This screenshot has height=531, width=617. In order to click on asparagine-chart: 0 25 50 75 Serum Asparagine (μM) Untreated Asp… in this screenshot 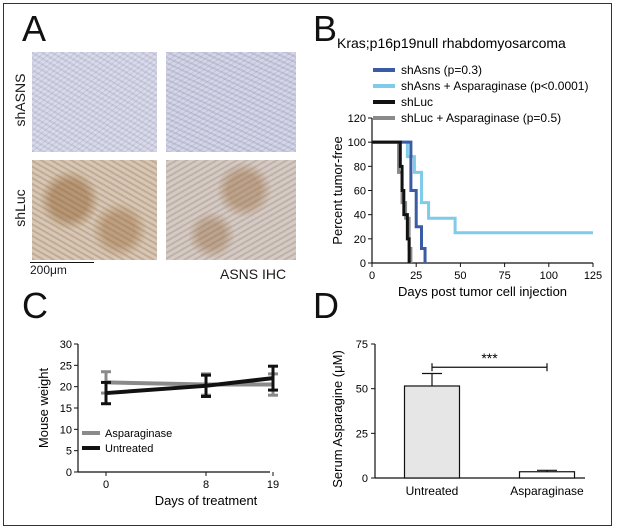, I will do `click(457, 418)`.